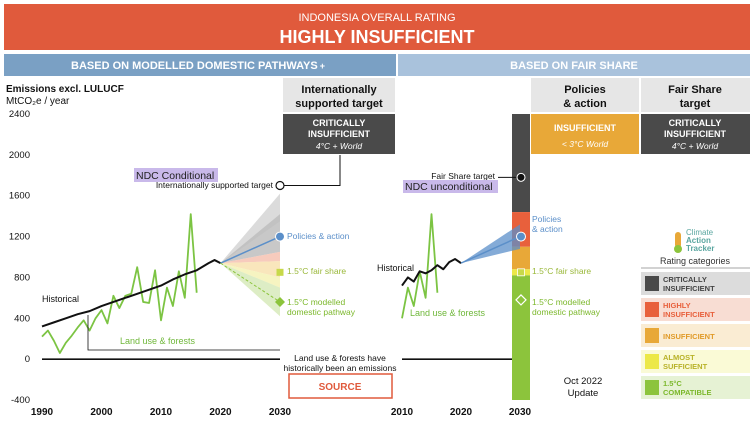 This screenshot has width=754, height=427. I want to click on intl-header-line2: supported target, so click(339, 104).